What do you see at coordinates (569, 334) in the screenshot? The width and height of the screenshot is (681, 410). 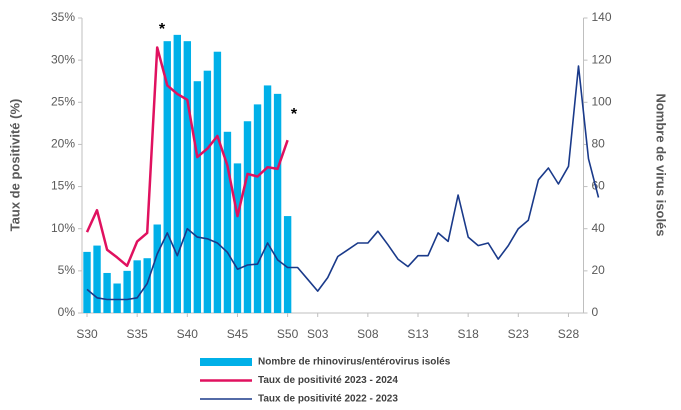 I see `x-tick-label: S28` at bounding box center [569, 334].